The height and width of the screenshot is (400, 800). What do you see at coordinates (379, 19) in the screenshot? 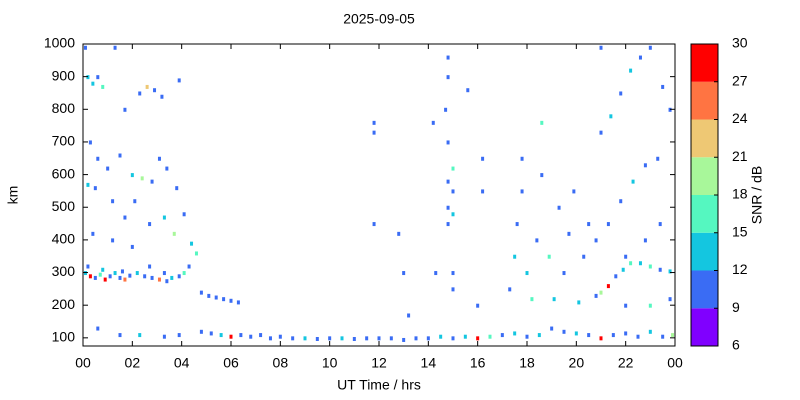
I see `chart-title: 2025-09-05` at bounding box center [379, 19].